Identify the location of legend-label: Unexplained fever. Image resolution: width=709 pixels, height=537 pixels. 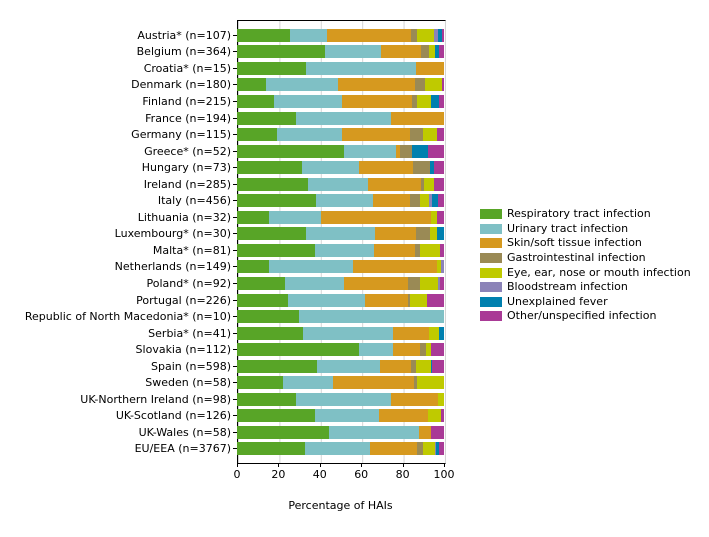
(557, 301).